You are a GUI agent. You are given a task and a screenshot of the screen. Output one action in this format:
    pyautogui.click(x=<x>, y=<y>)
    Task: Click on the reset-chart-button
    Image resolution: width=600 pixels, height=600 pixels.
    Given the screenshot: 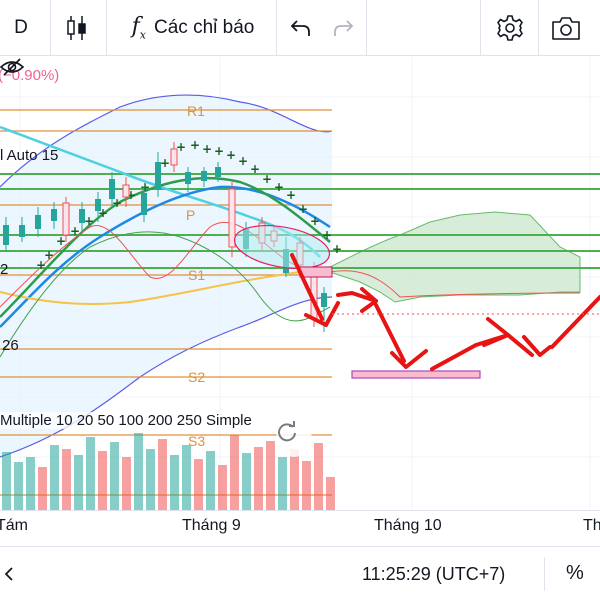 What is the action you would take?
    pyautogui.click(x=294, y=439)
    